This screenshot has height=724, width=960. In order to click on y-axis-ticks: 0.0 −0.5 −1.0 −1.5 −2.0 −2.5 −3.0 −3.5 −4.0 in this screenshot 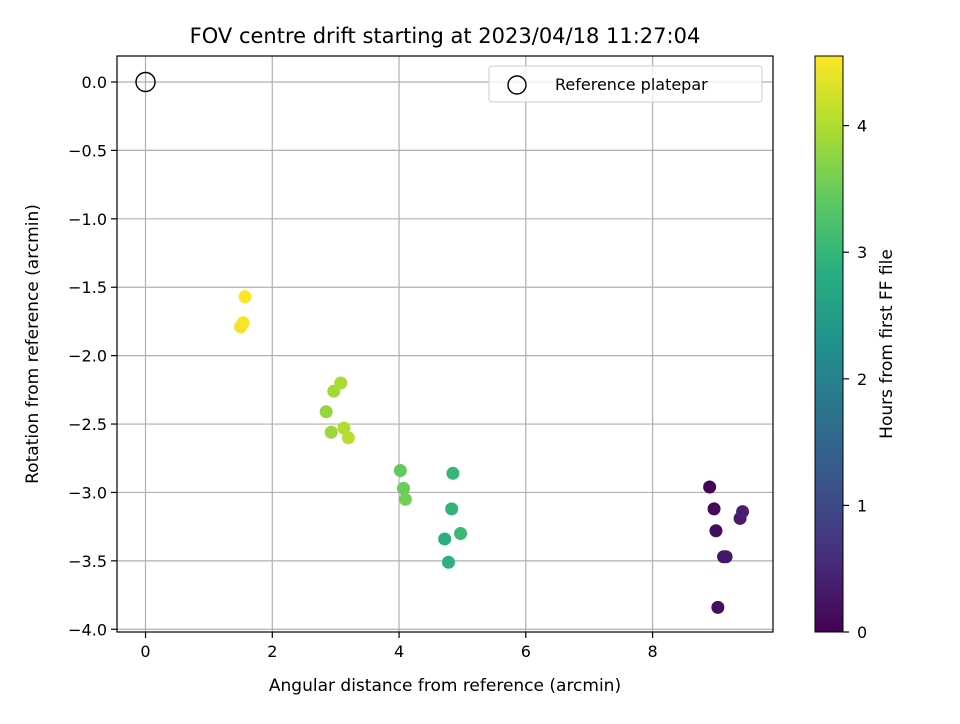, I will do `click(92, 356)`.